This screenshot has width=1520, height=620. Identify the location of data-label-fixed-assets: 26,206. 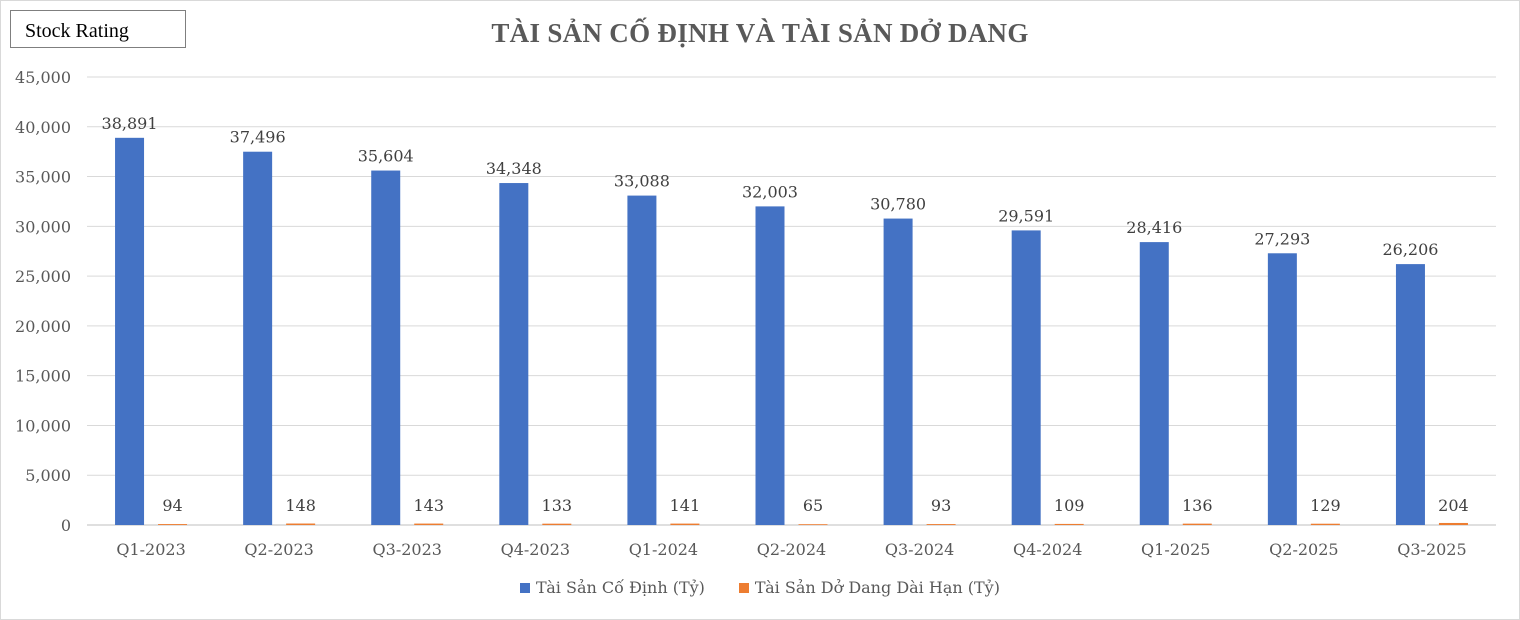
(1410, 249).